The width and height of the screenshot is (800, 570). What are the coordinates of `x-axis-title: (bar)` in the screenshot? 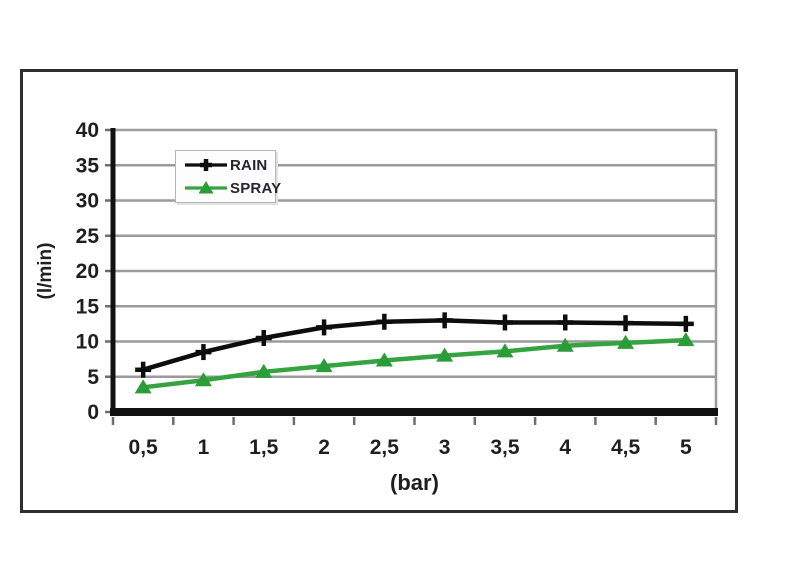 It's located at (414, 482).